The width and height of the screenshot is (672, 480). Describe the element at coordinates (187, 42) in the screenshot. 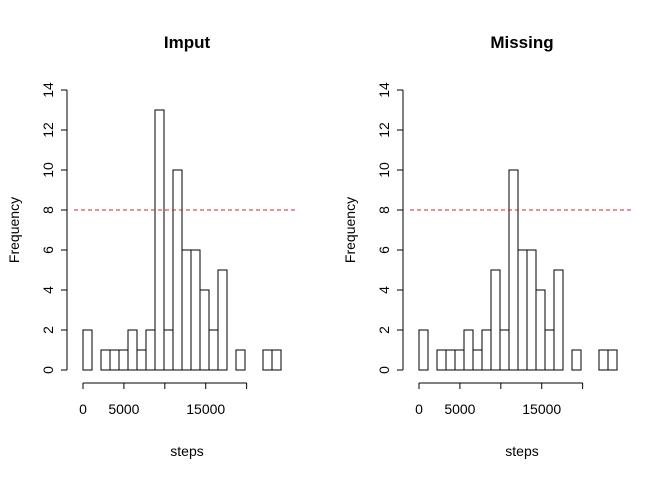

I see `chart-title: Imput` at that location.